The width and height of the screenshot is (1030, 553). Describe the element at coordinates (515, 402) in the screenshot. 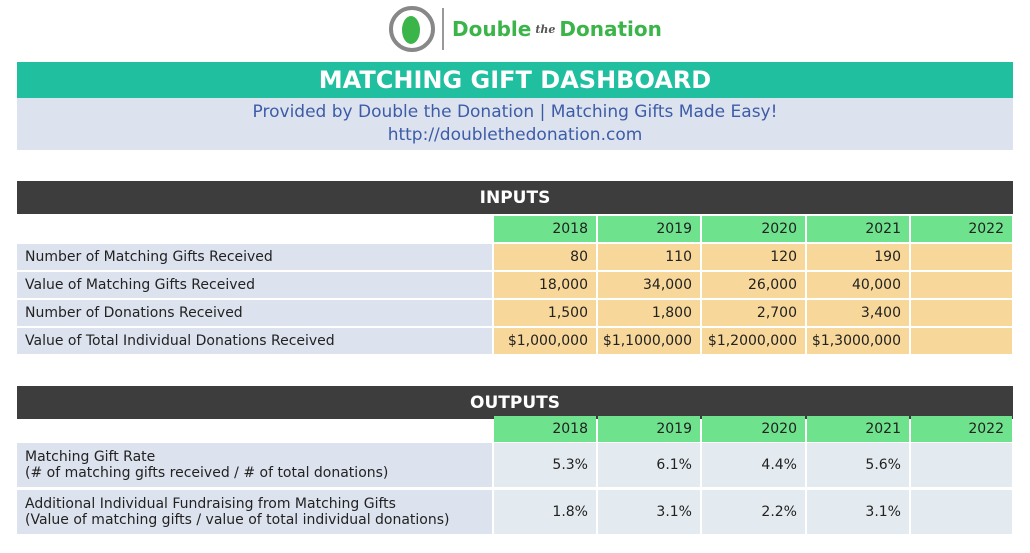

I see `section-bar: OUTPUTS` at that location.